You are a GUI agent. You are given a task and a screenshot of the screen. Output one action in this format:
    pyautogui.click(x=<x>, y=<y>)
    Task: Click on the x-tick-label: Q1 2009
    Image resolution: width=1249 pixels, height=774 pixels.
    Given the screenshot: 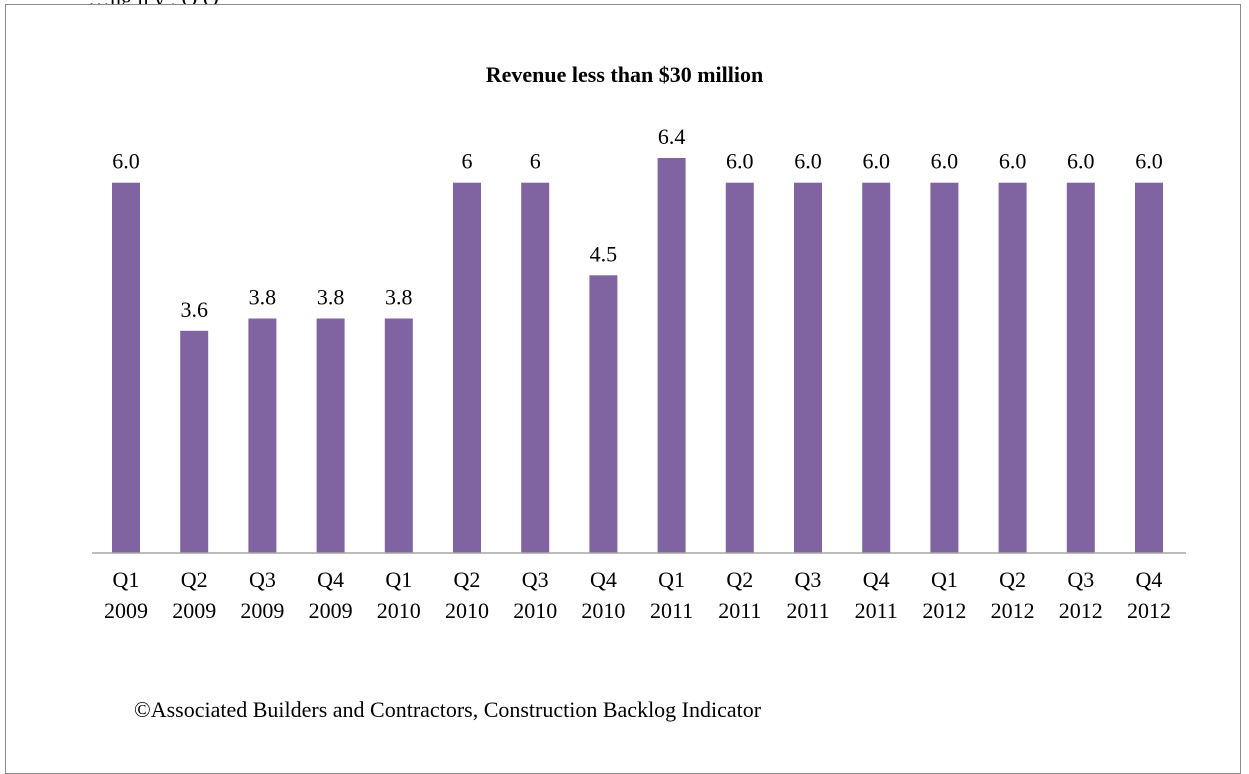 What is the action you would take?
    pyautogui.click(x=126, y=595)
    